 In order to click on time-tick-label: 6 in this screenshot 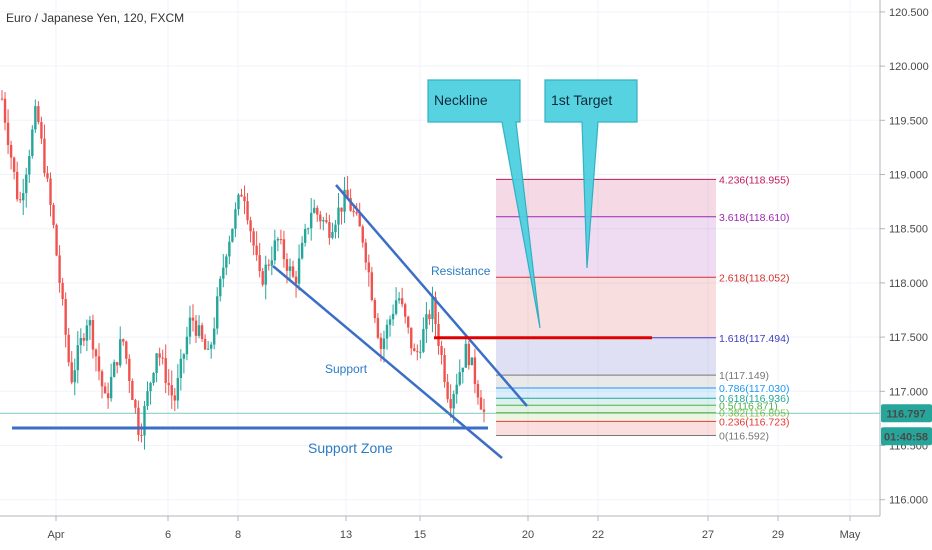, I will do `click(168, 535)`.